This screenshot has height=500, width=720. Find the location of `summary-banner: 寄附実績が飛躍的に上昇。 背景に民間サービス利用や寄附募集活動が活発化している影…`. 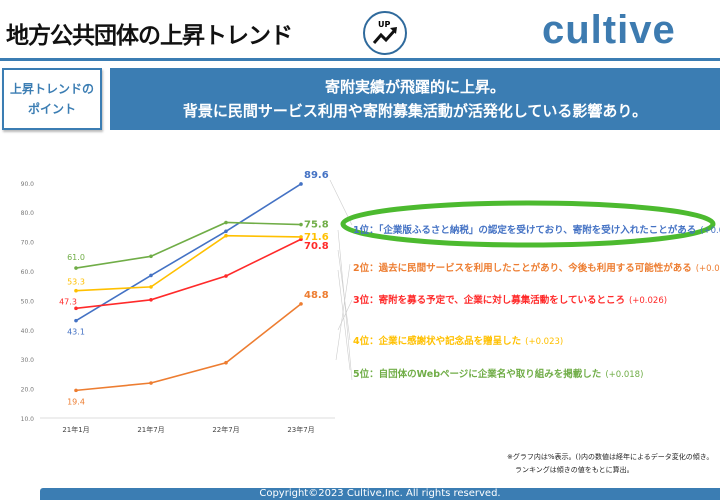

summary-banner: 寄附実績が飛躍的に上昇。 背景に民間サービス利用や寄附募集活動が活発化している影… is located at coordinates (415, 99).